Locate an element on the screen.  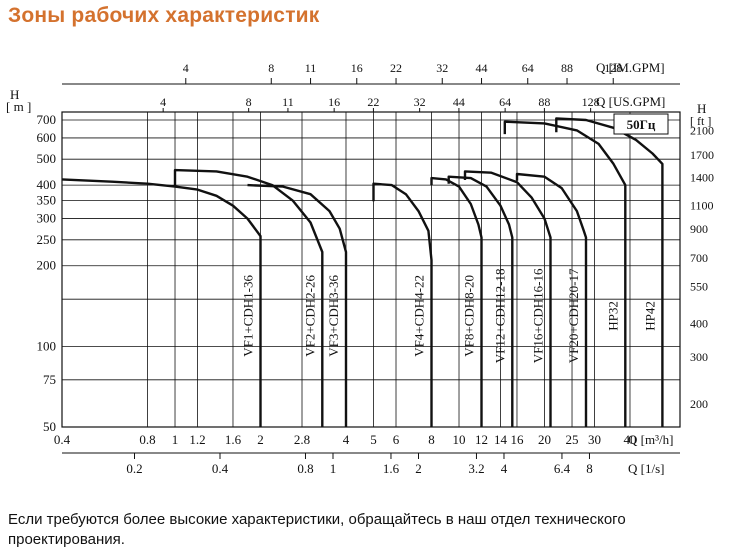
x-imgpm-tick-label: 64 is located at coordinates (528, 68).